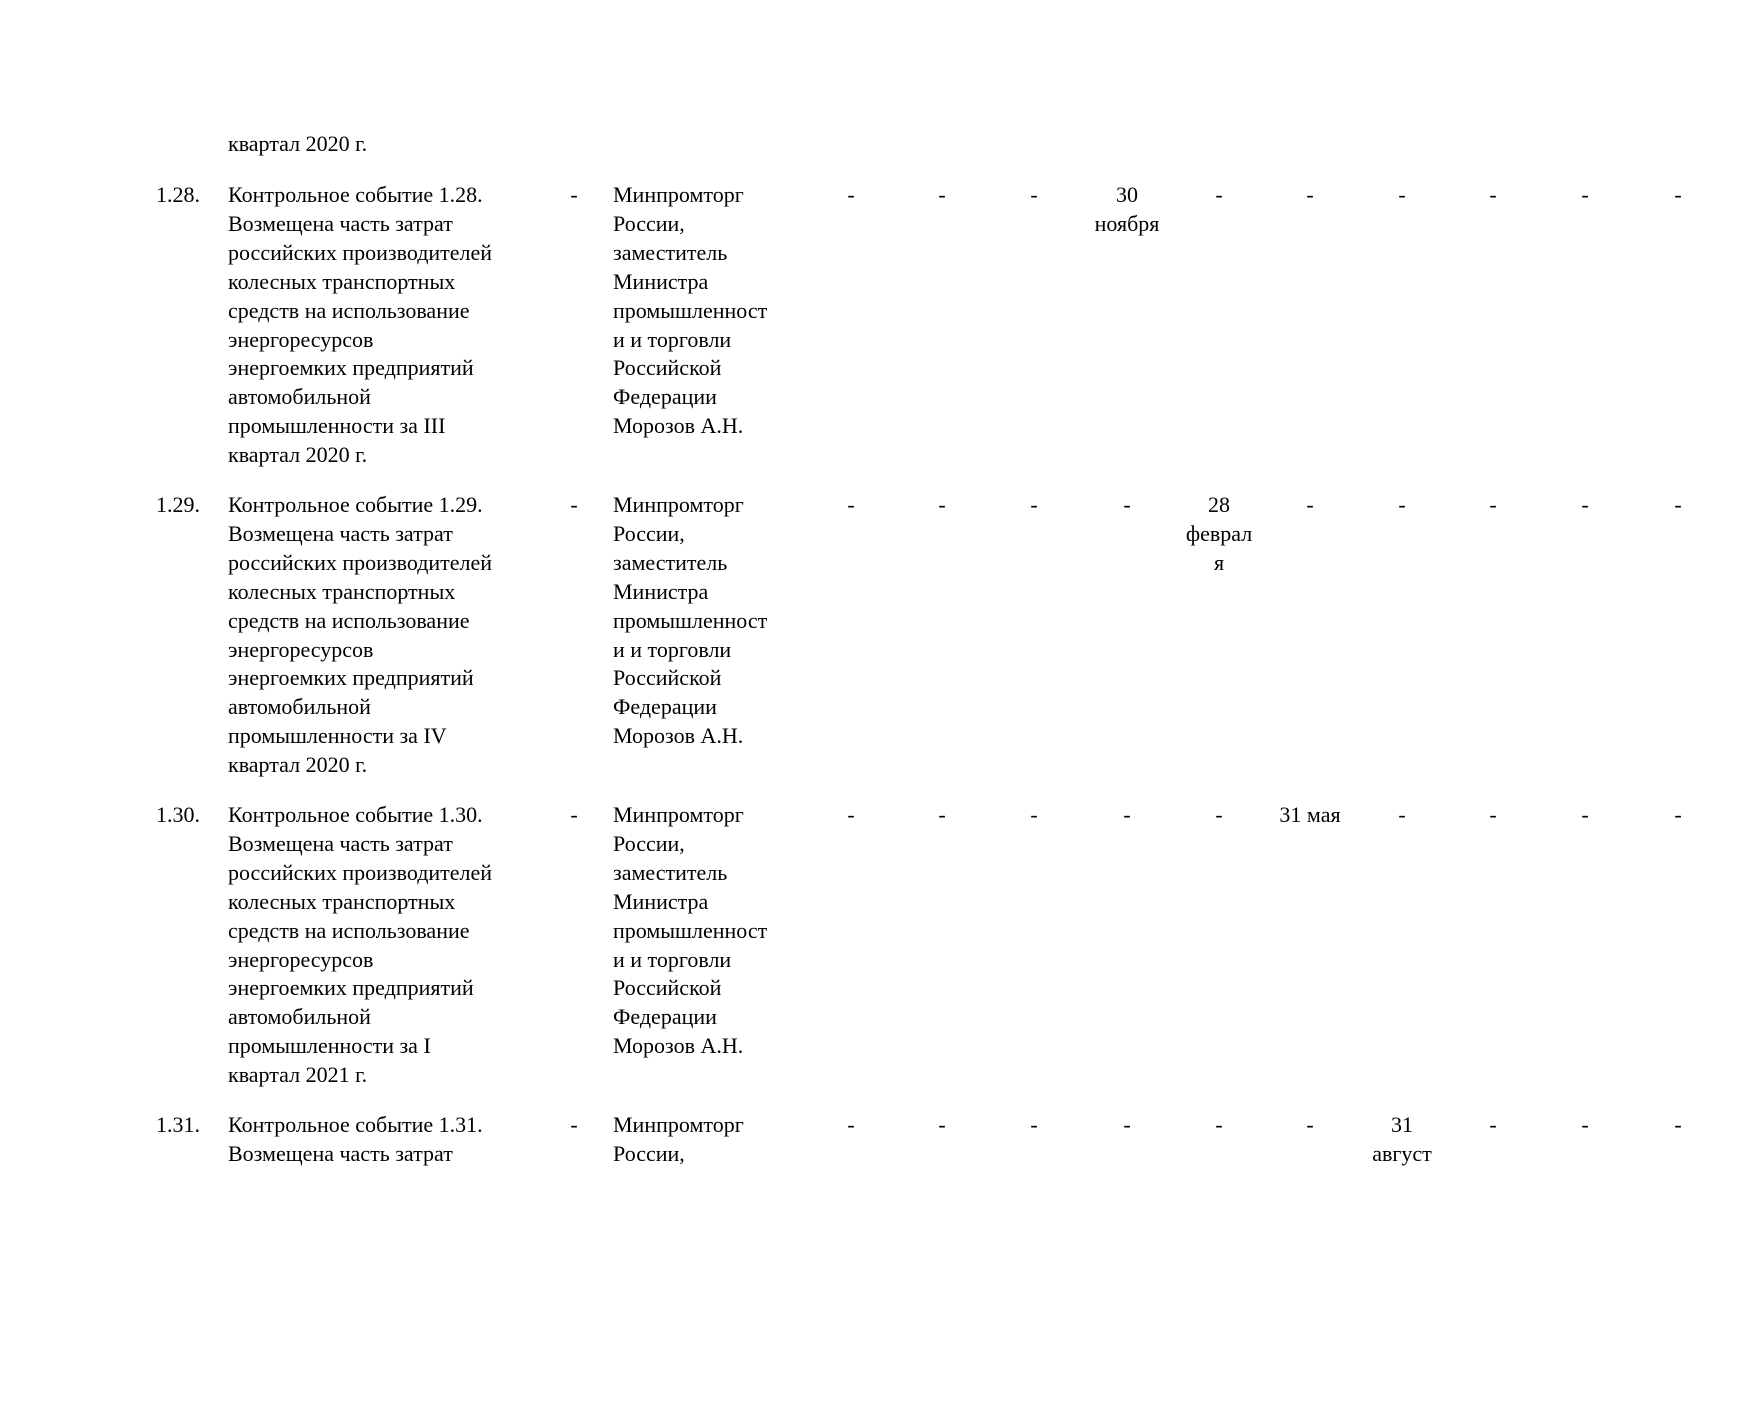 This screenshot has width=1754, height=1411. I want to click on responsible: Минпромторг России,, so click(678, 1139).